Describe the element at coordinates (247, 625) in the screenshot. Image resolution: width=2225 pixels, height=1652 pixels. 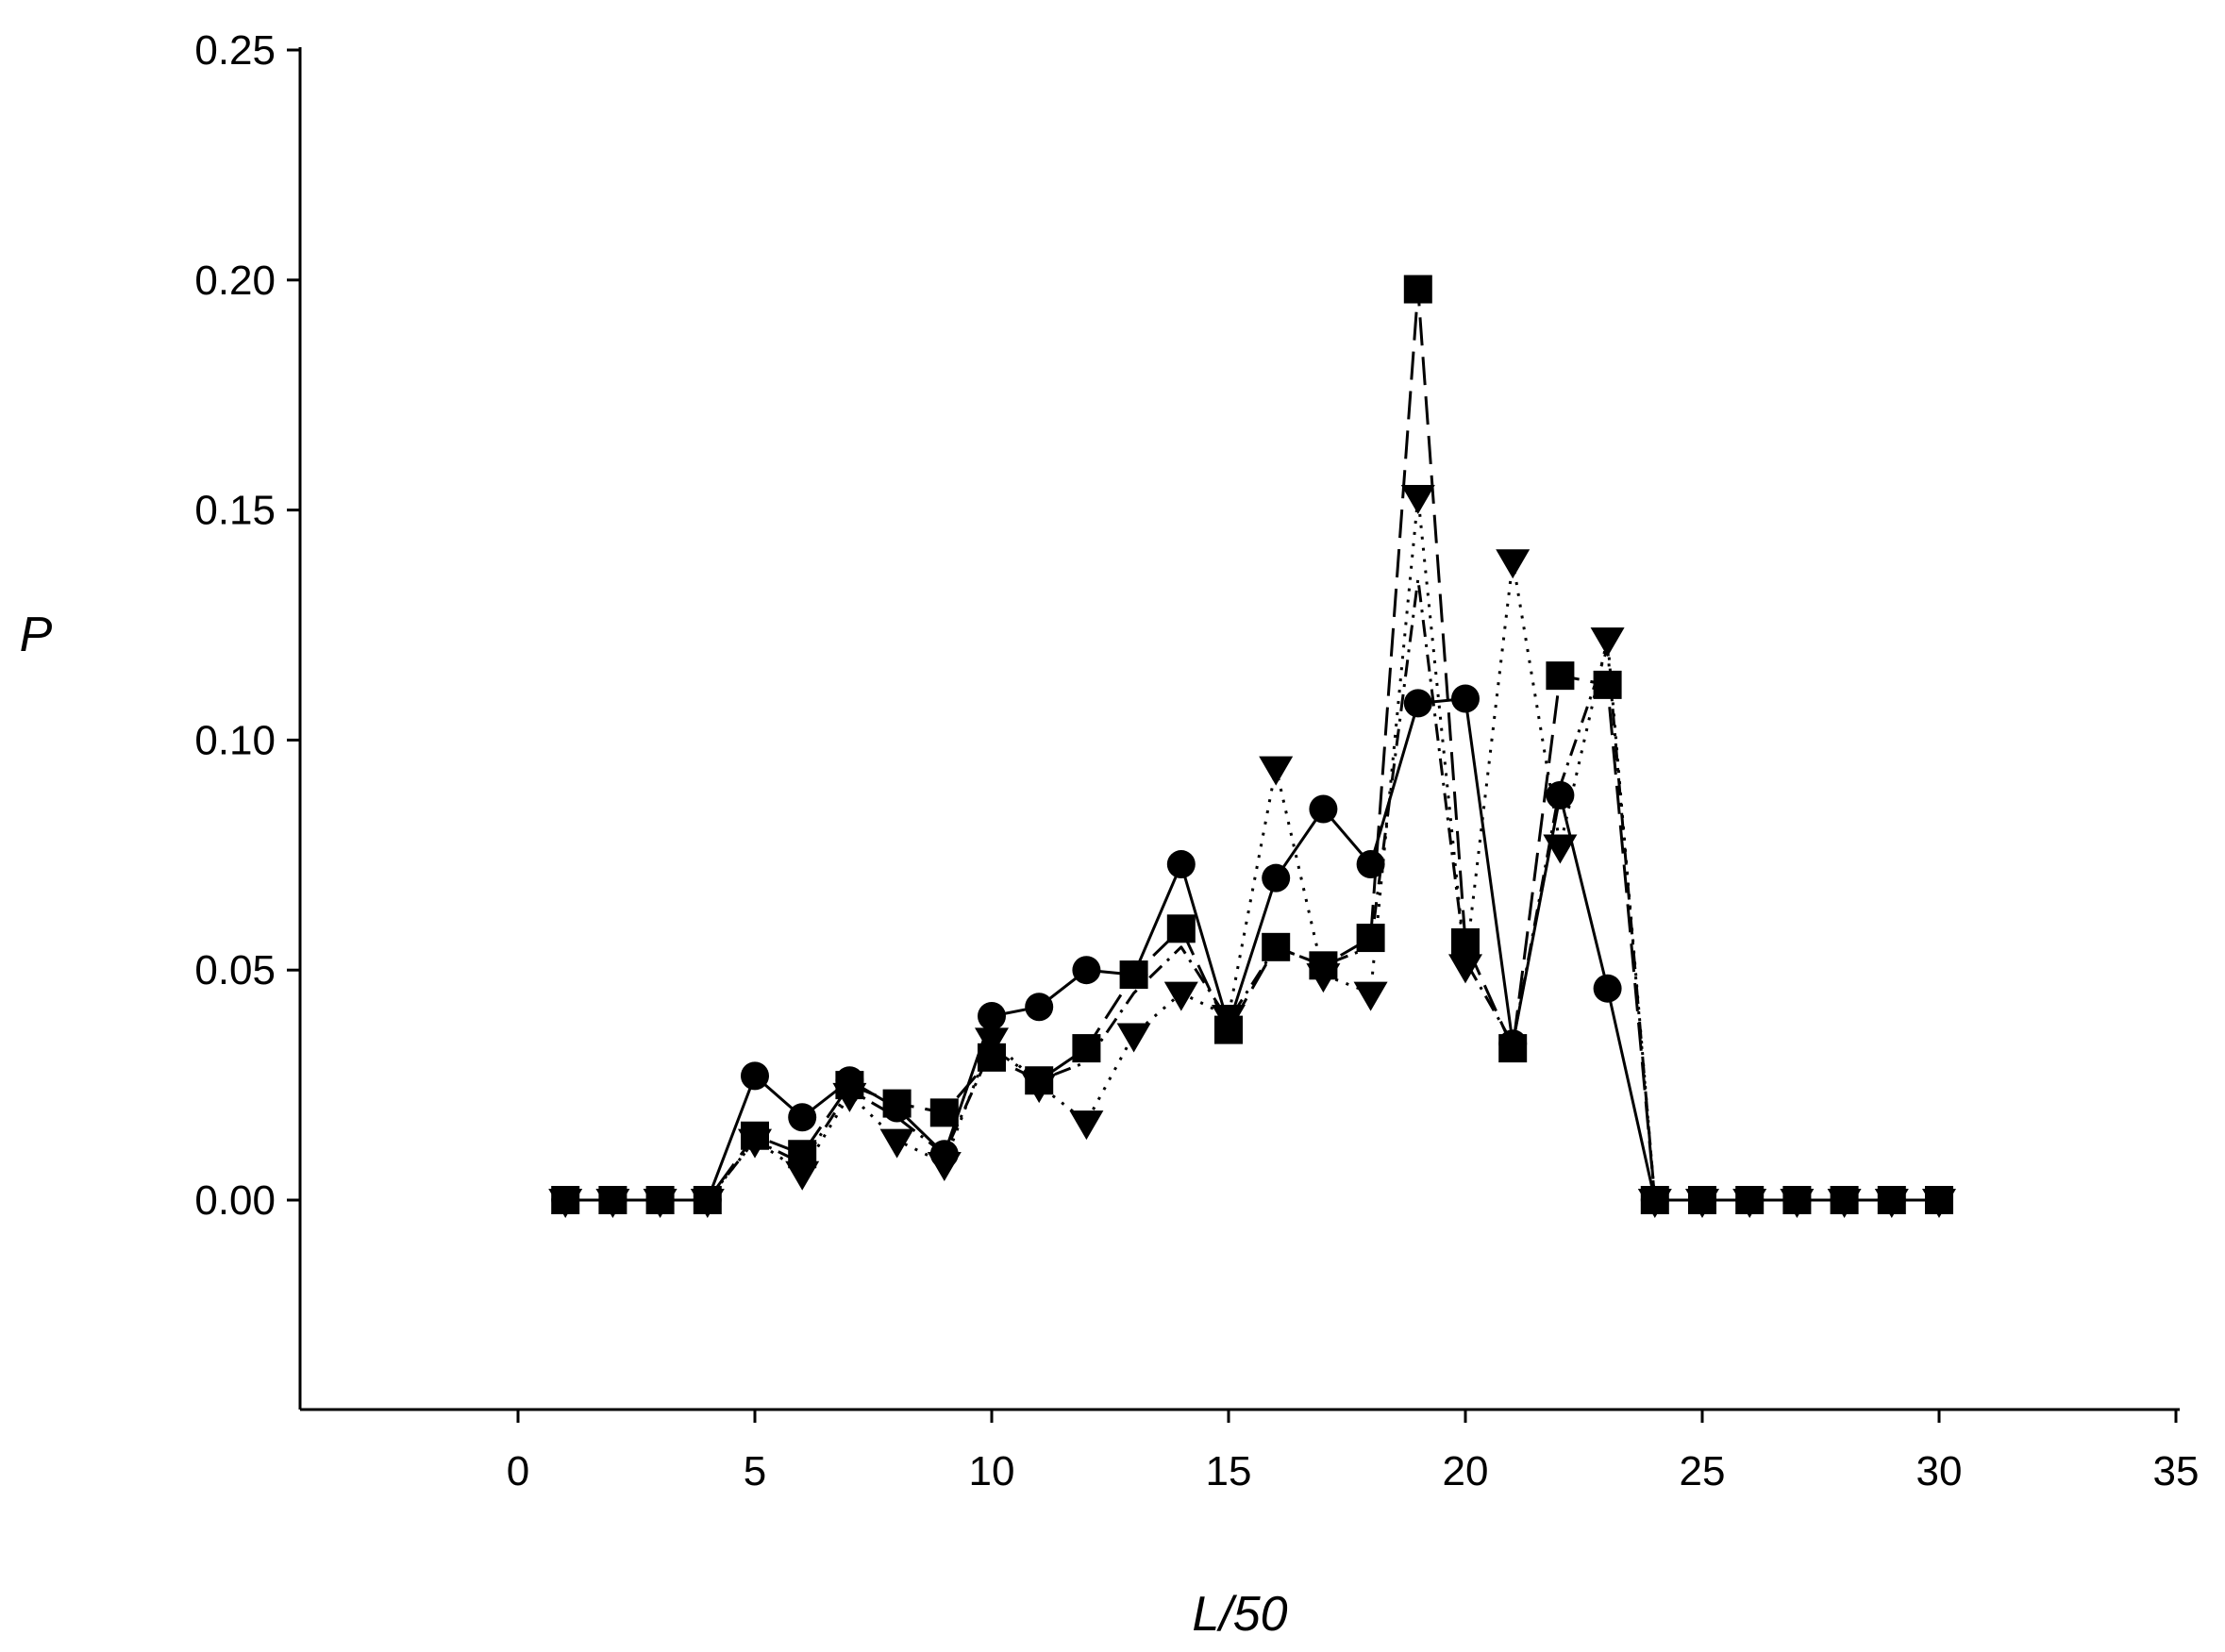
I see `y-ticks: 0.00 0.05 0.10 0.15 0.20 0.25` at that location.